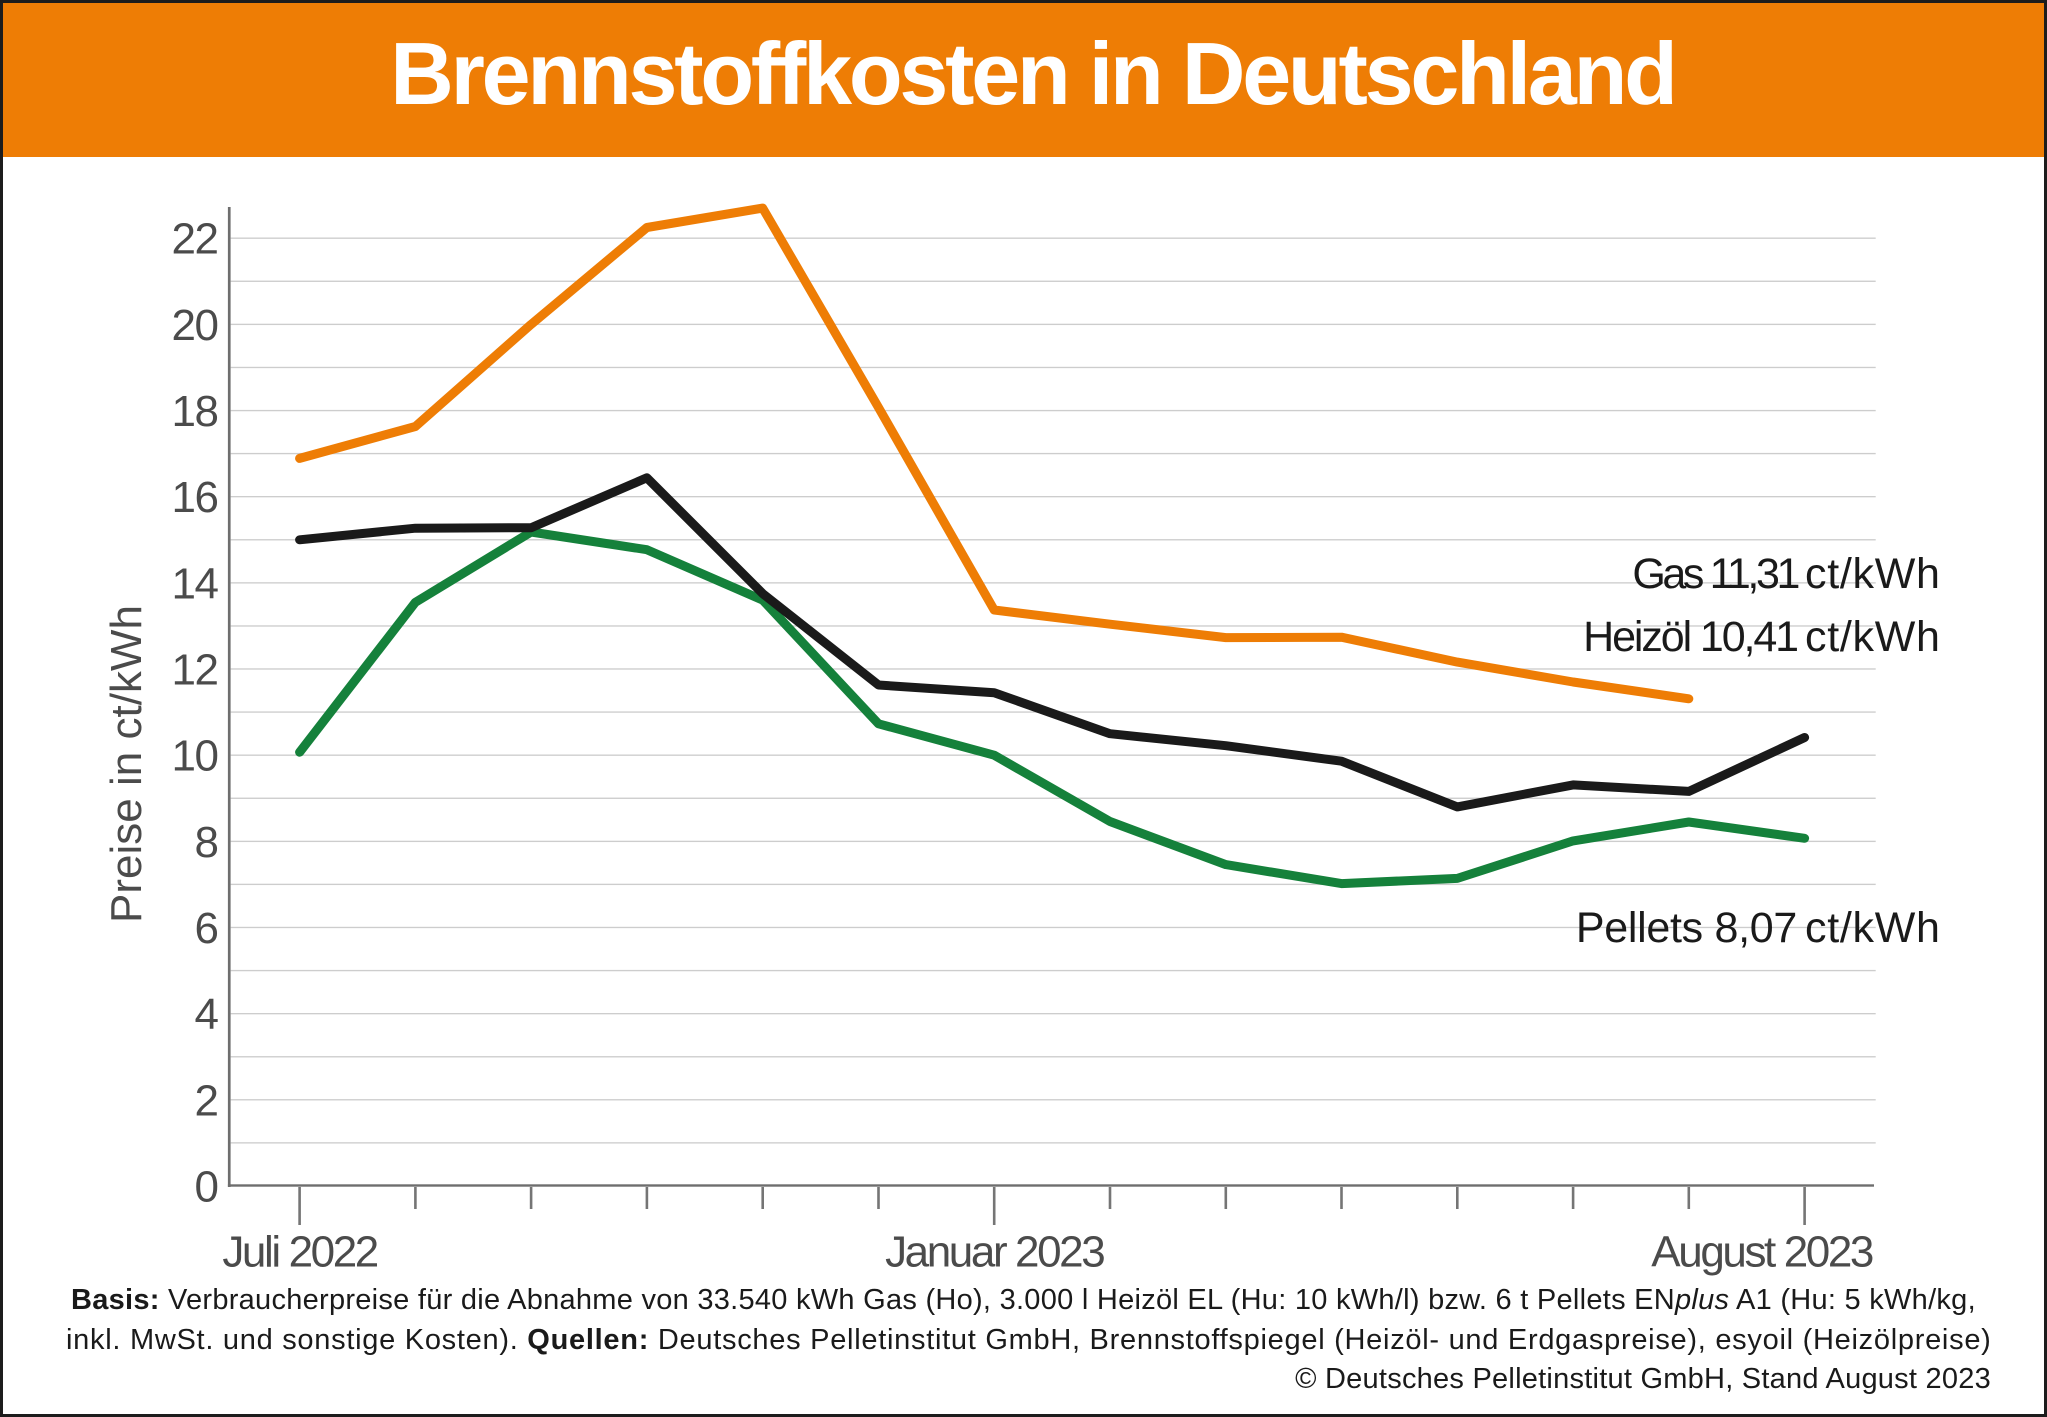  What do you see at coordinates (1762, 1252) in the screenshot?
I see `svg-text: August 2023` at bounding box center [1762, 1252].